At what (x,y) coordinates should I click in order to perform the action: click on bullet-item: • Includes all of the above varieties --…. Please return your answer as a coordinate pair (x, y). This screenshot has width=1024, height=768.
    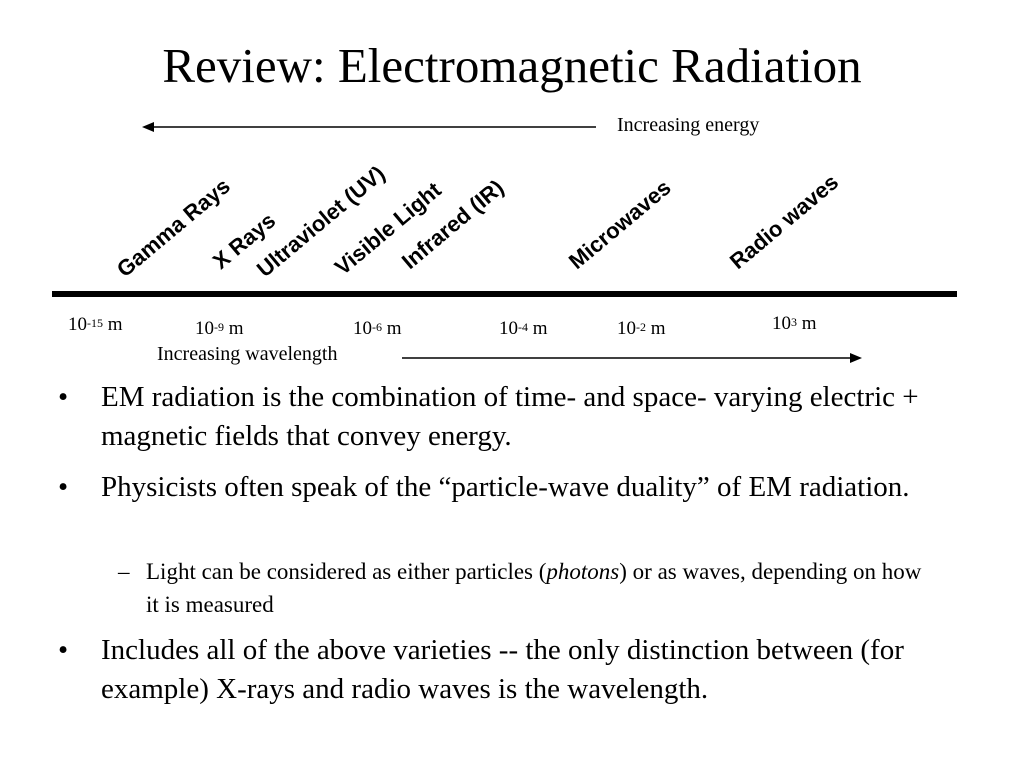
    Looking at the image, I should click on (502, 670).